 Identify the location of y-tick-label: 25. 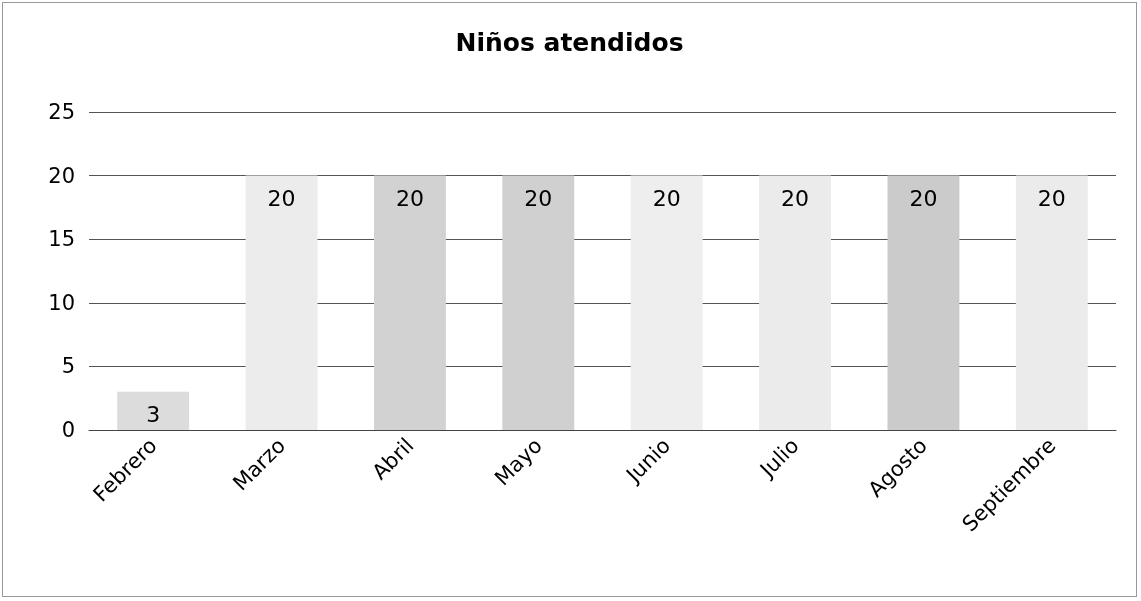
(61, 112).